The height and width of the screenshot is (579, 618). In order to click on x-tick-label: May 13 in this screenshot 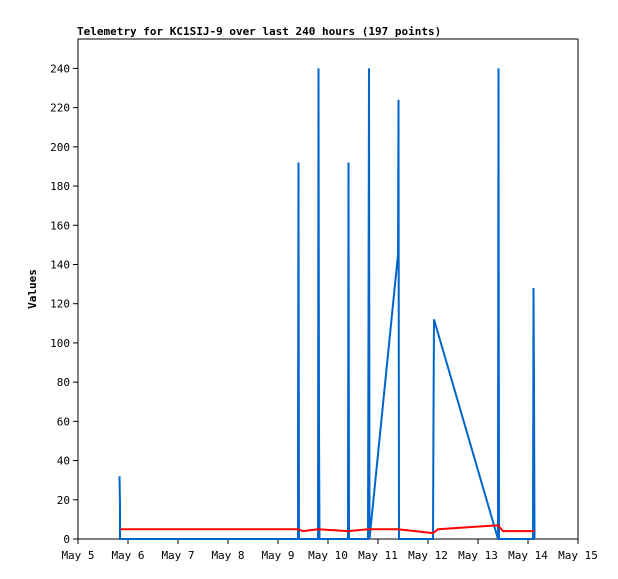, I will do `click(478, 555)`.